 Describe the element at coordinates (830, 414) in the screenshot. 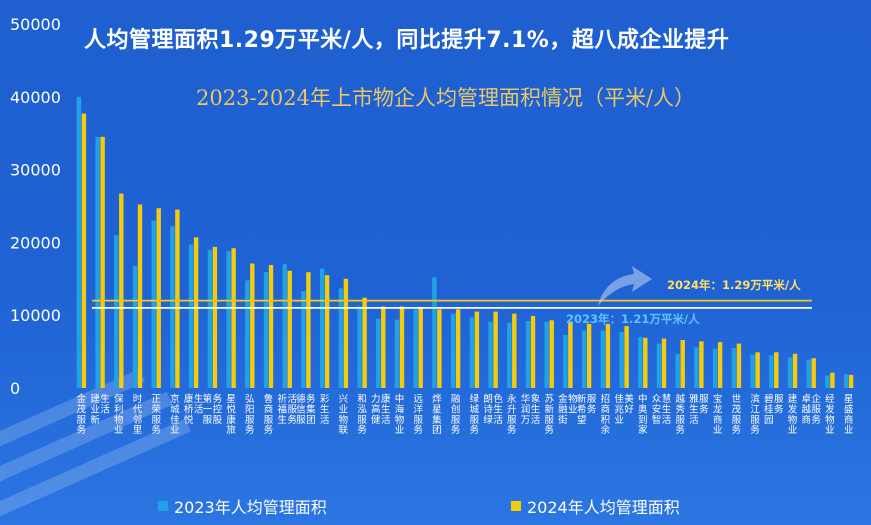

I see `x-tick-label-40: 经发物业` at that location.